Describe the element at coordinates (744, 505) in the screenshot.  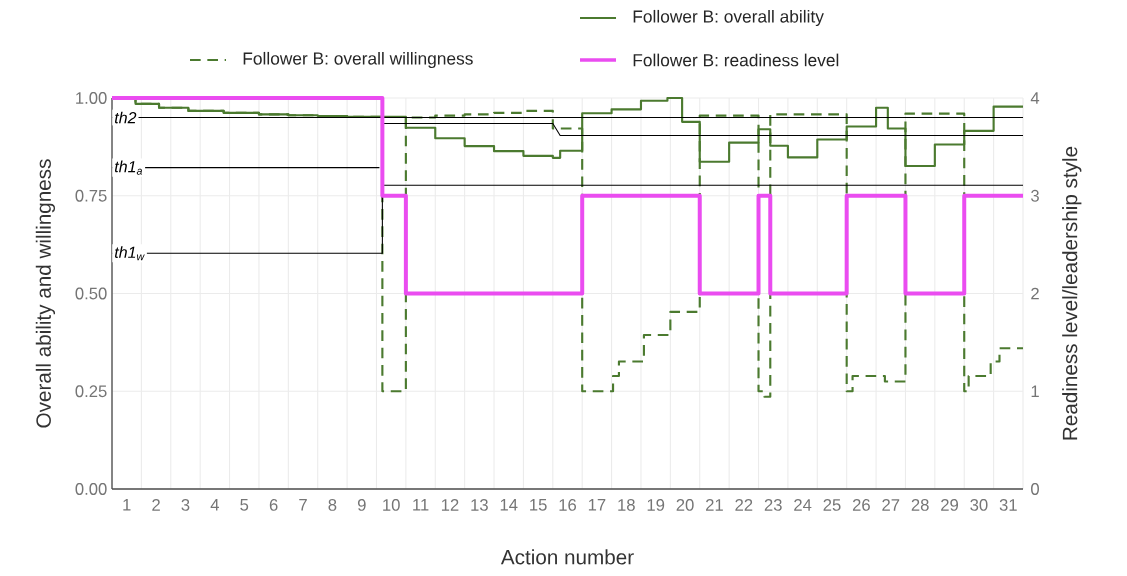
I see `x-tick-label: 22` at that location.